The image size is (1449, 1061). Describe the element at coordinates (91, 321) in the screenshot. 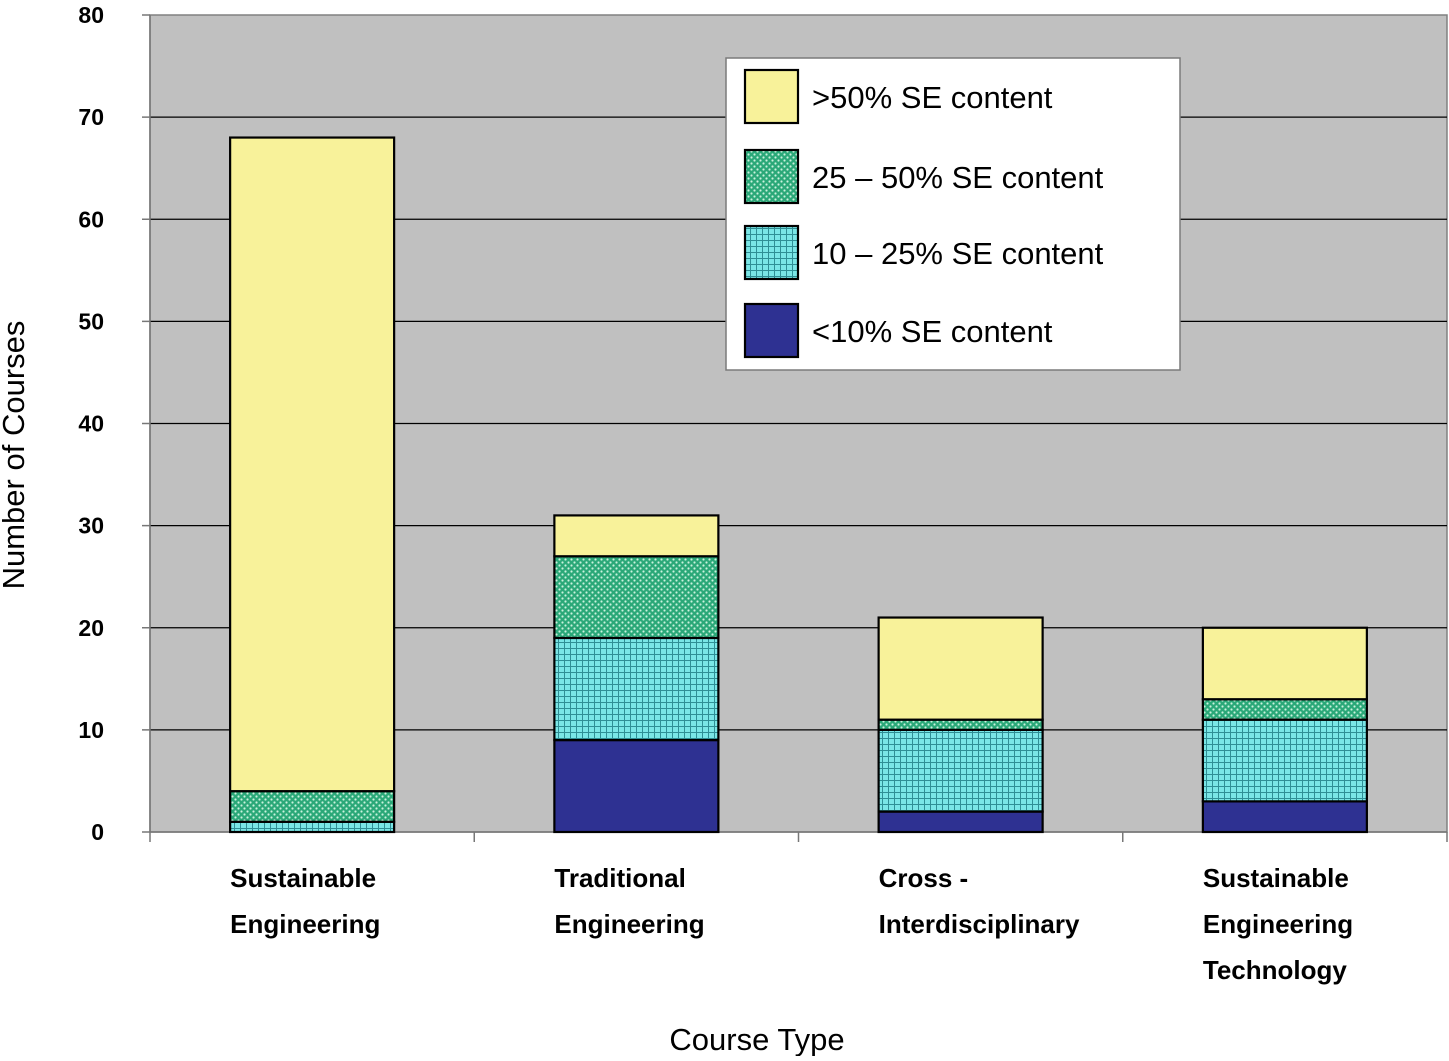

I see `y-tick-label: 50` at that location.